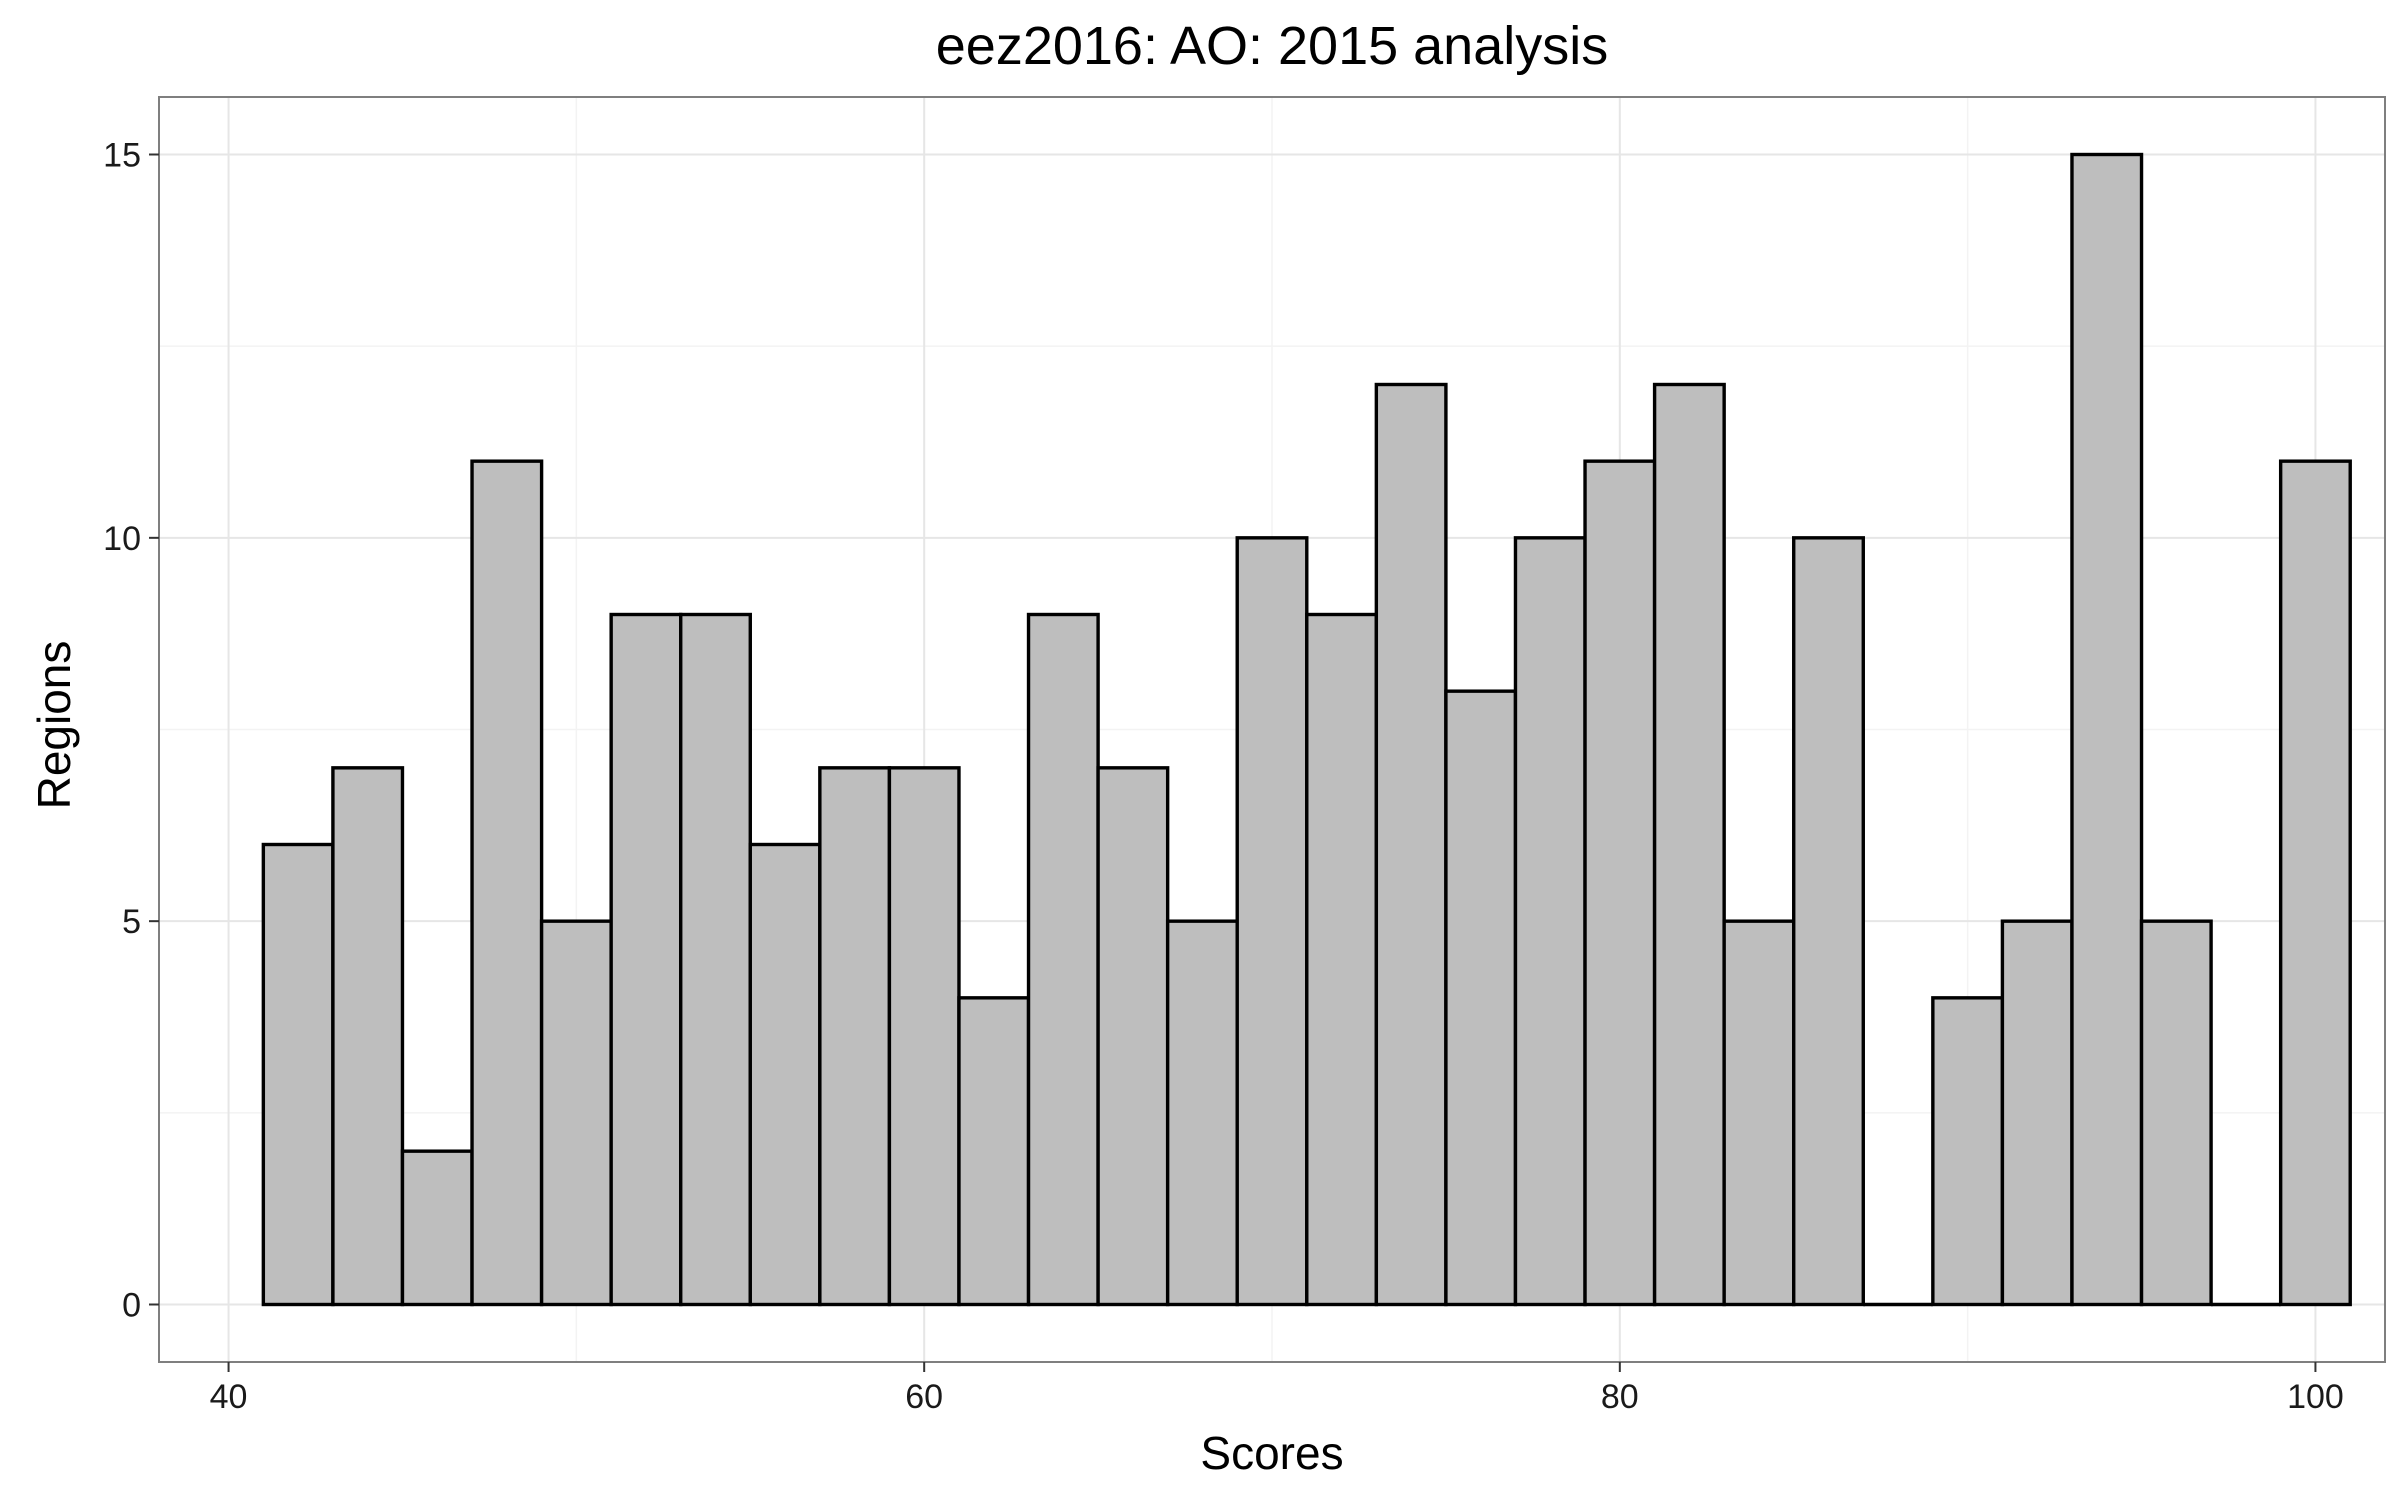 This screenshot has height=1500, width=2400. What do you see at coordinates (1277, 1389) in the screenshot?
I see `x-axis: 40 60 80 100` at bounding box center [1277, 1389].